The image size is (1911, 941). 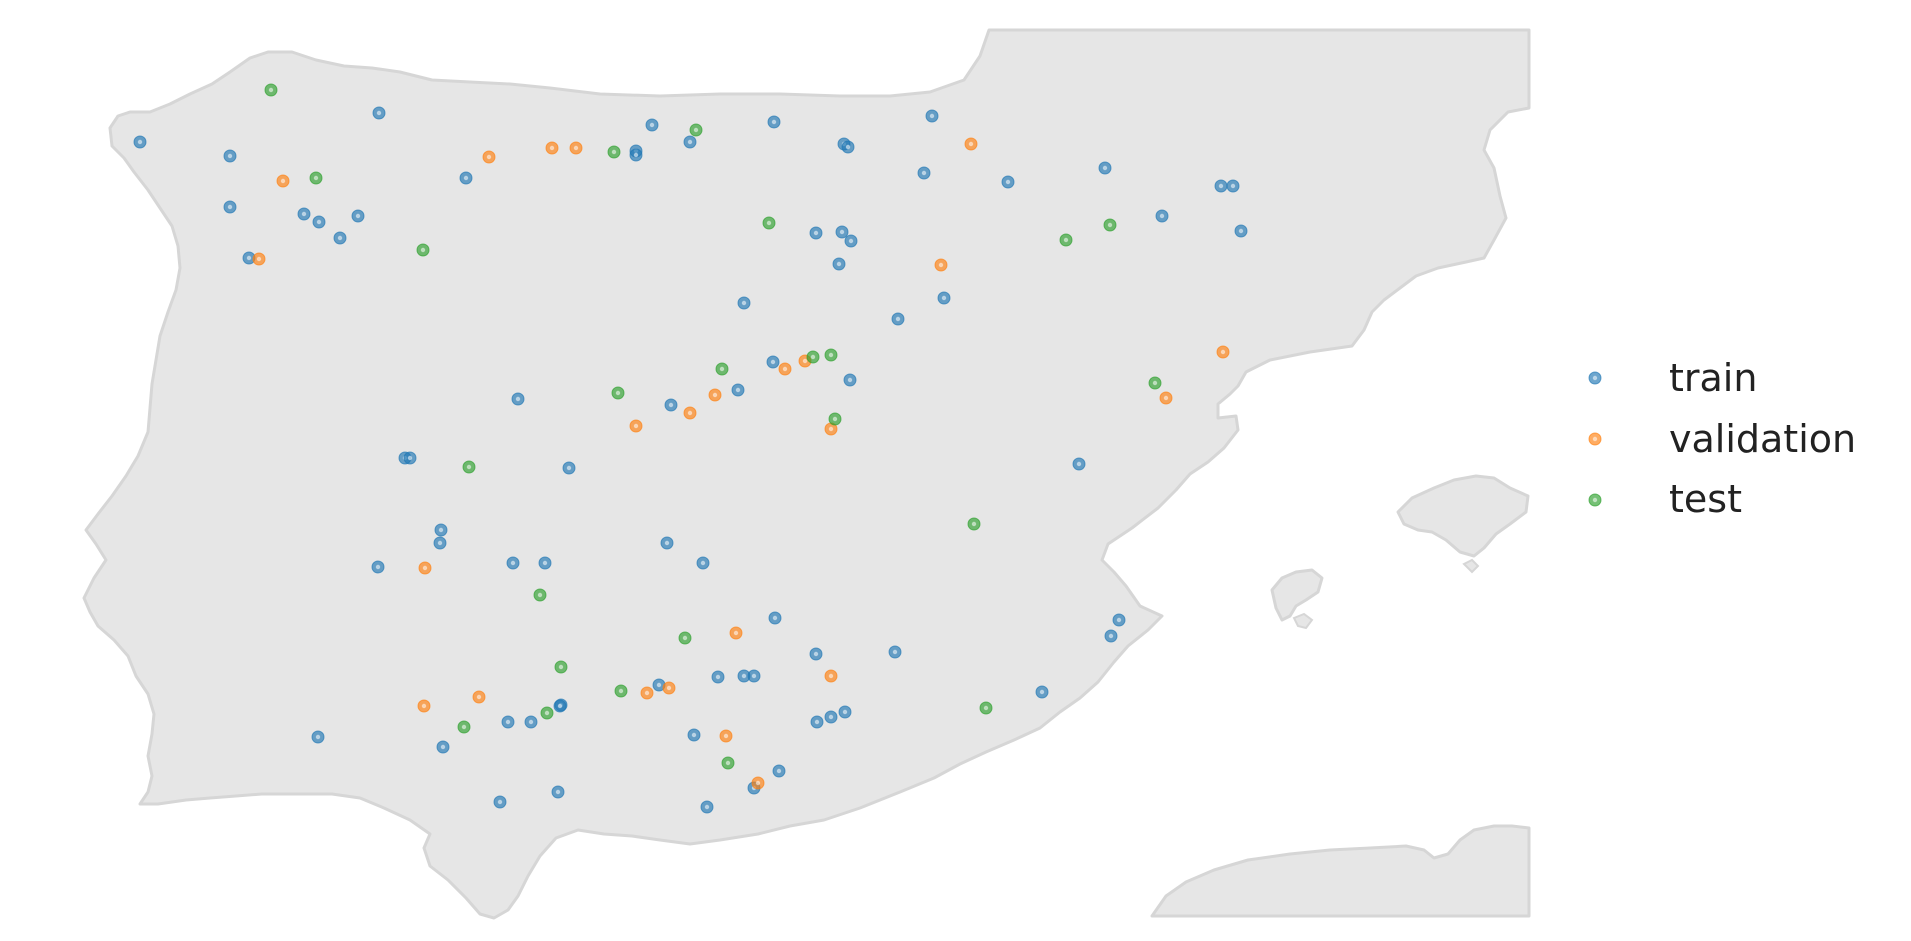 What do you see at coordinates (1463, 516) in the screenshot?
I see `mallorca-island` at bounding box center [1463, 516].